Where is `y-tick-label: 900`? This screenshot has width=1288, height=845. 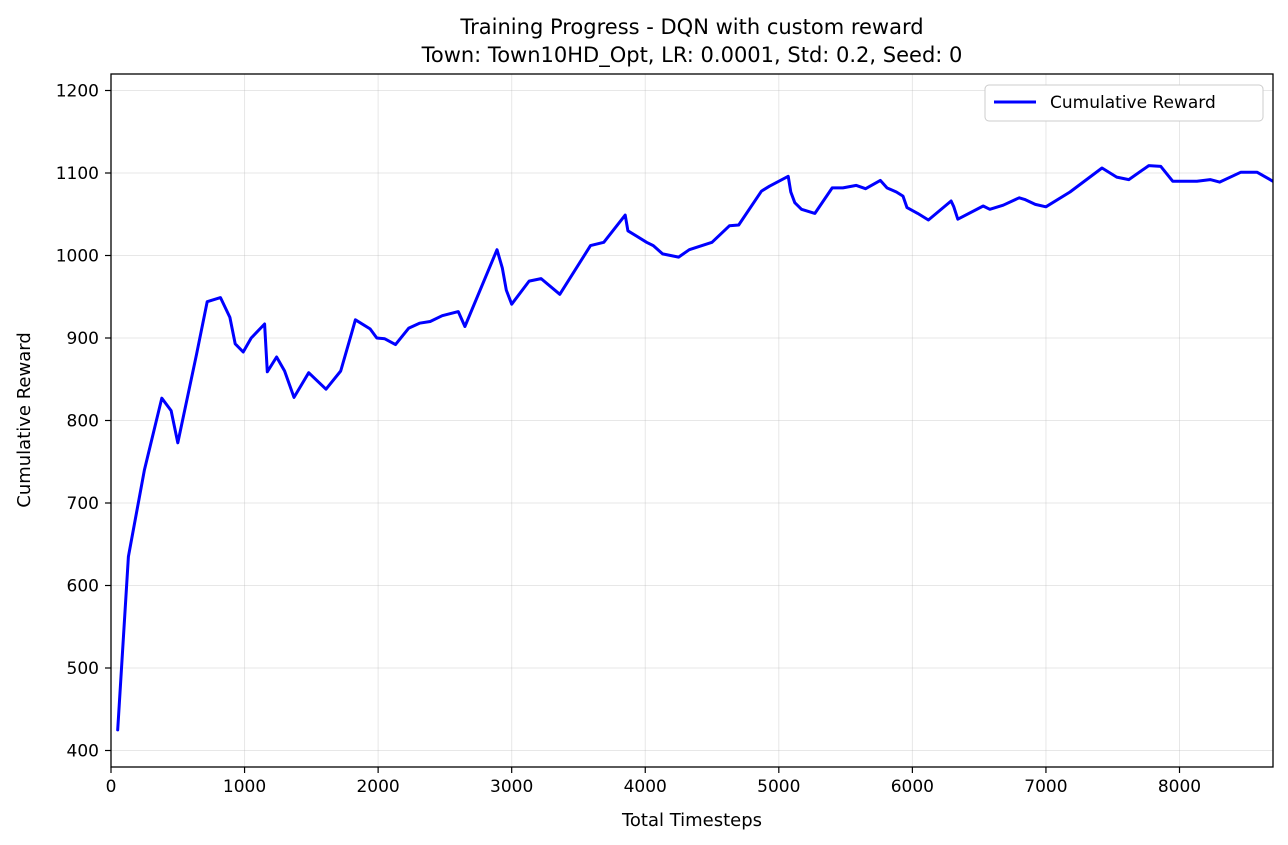
y-tick-label: 900 is located at coordinates (83, 339).